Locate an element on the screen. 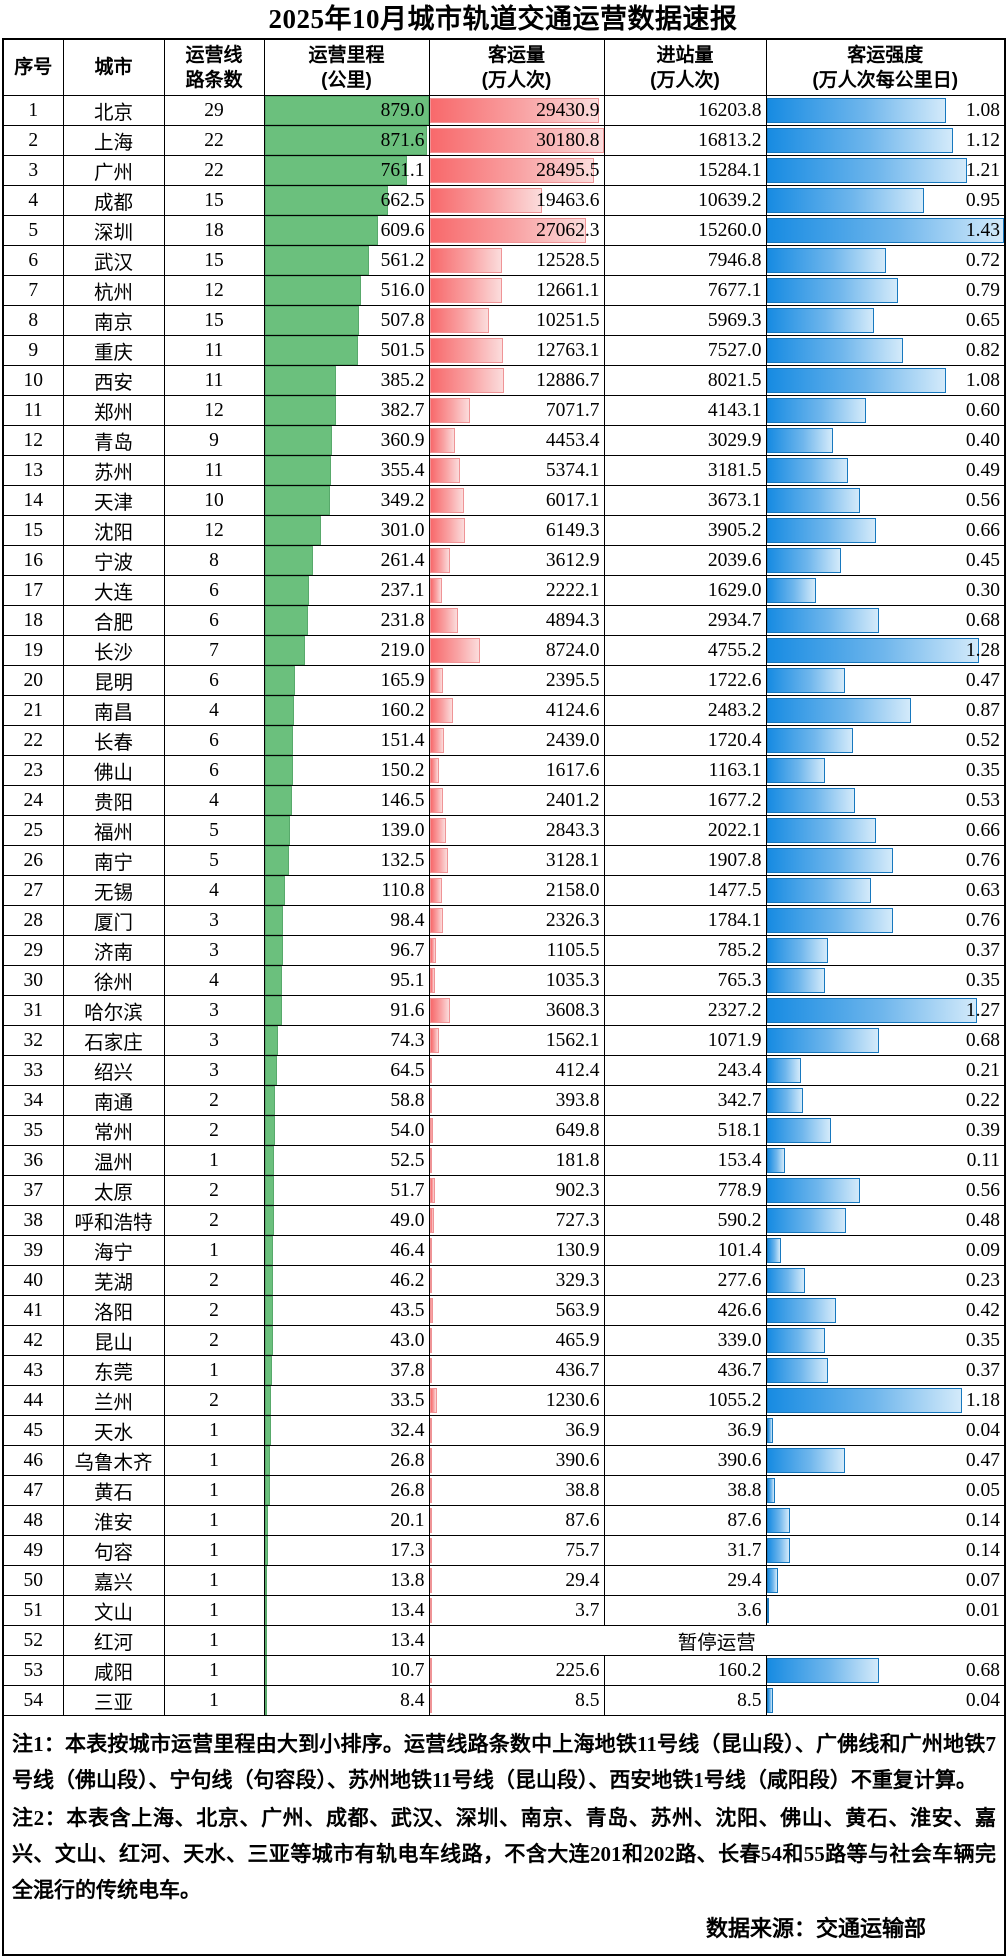 The width and height of the screenshot is (1006, 1956). col-header-label: 客运强度 is located at coordinates (885, 55).